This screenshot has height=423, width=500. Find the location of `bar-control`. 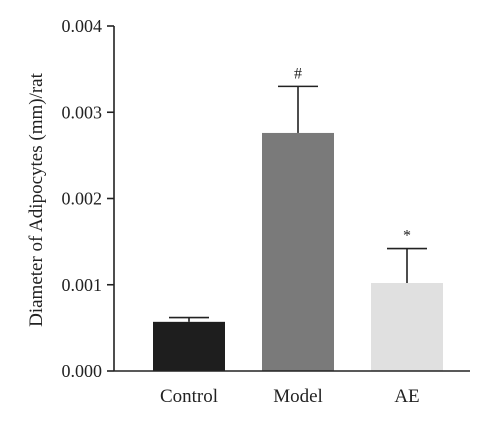

bar-control is located at coordinates (189, 346).